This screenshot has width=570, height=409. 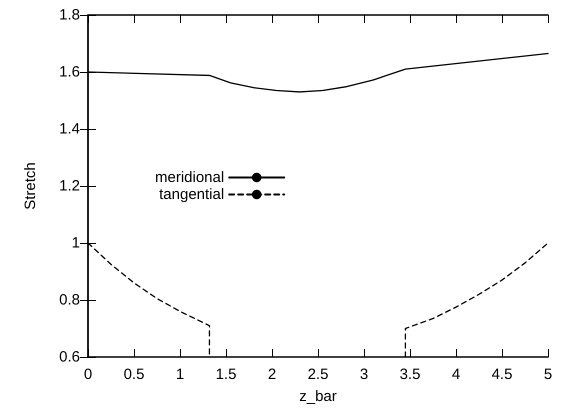 What do you see at coordinates (88, 374) in the screenshot?
I see `x-tick-label: 0` at bounding box center [88, 374].